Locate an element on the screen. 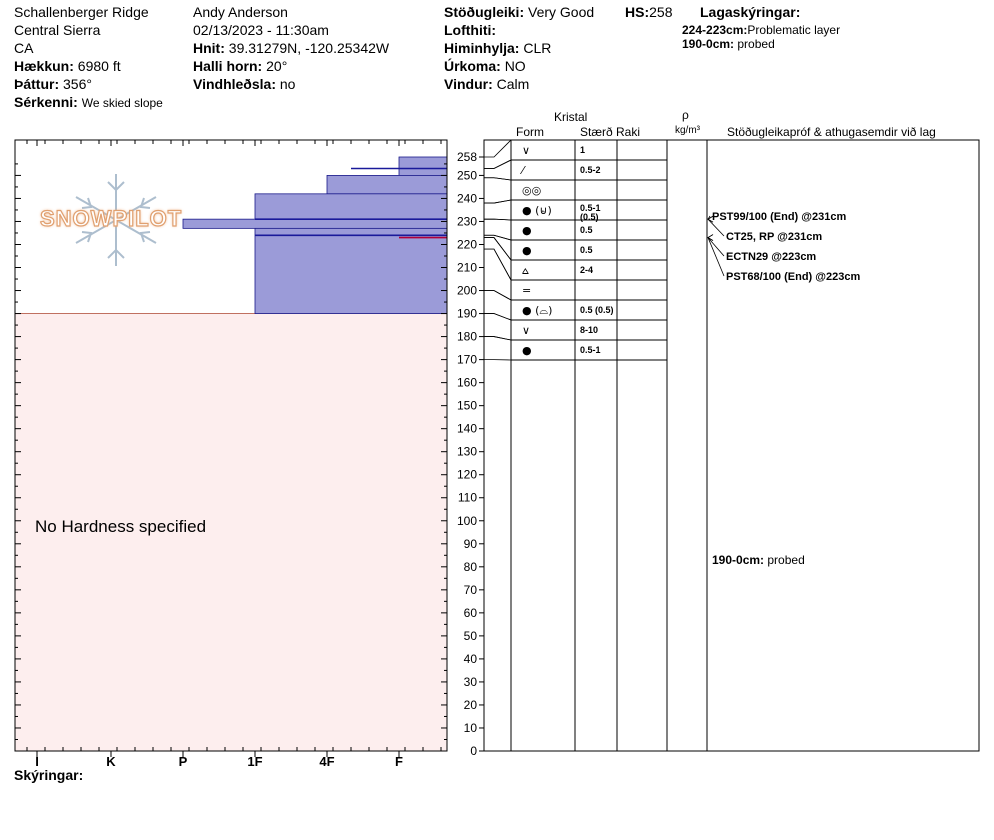 The height and width of the screenshot is (840, 994). hardness-tick-label: 4F is located at coordinates (326, 761).